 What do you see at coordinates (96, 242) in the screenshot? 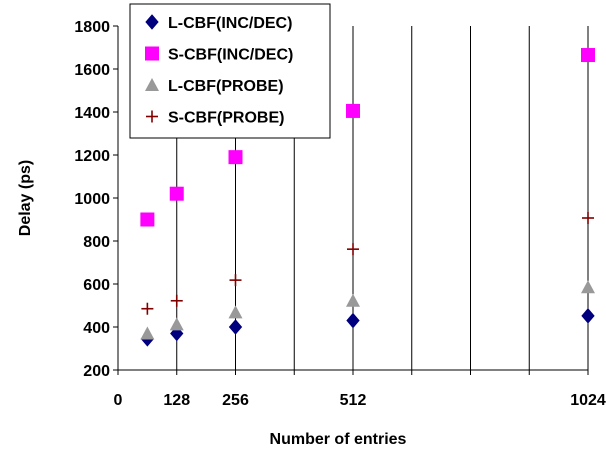
I see `y-tick-label: 800` at bounding box center [96, 242].